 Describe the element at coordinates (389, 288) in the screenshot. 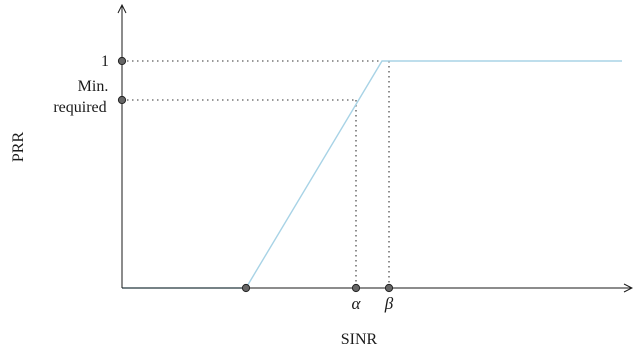

I see `marker-x-beta` at that location.